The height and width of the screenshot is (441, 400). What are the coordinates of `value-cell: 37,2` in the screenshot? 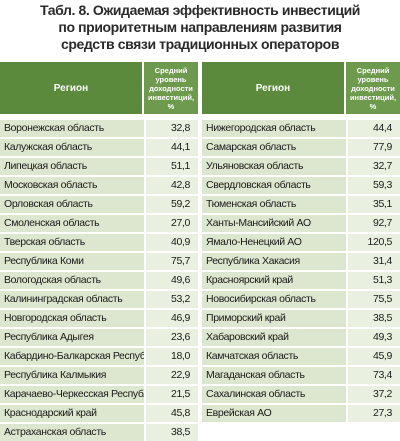 It's located at (373, 394).